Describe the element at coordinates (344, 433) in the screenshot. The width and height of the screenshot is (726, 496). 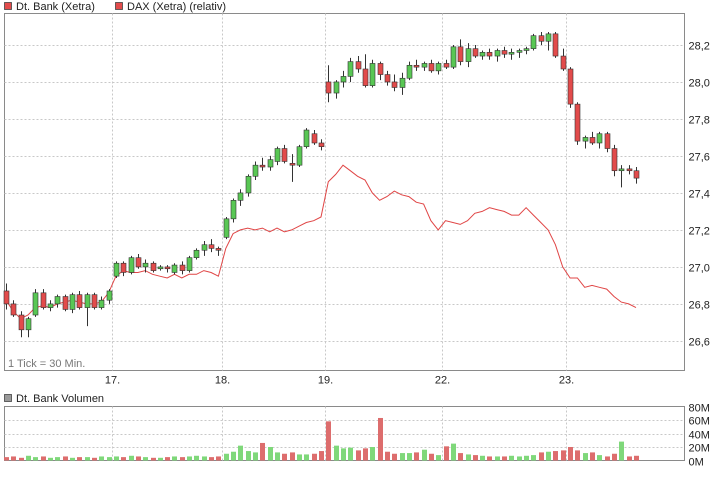
I see `volume-grid` at that location.